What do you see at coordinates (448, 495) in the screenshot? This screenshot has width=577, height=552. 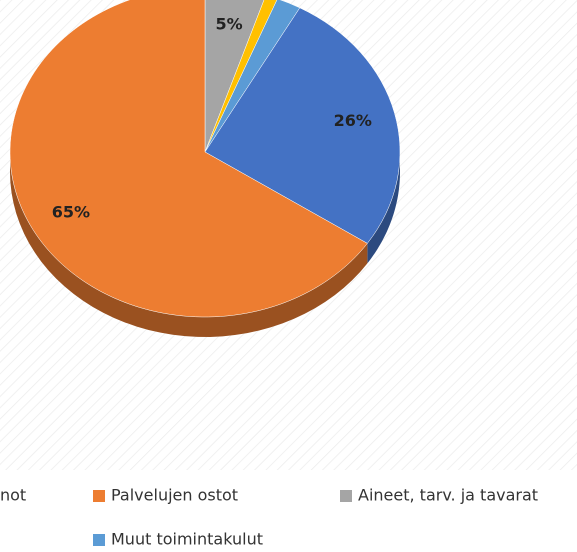 I see `legend-label: Aineet, tarv. ja tavarat` at bounding box center [448, 495].